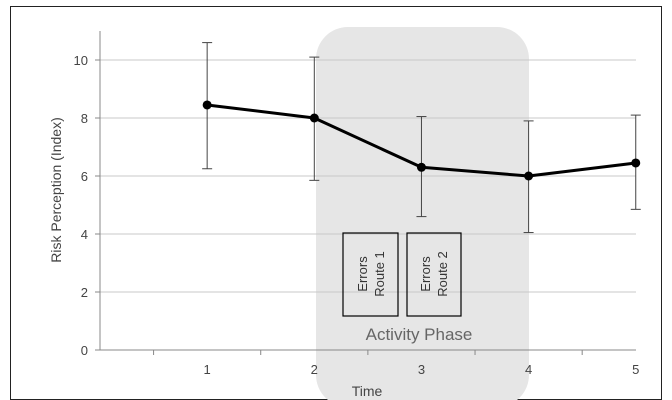 Image resolution: width=672 pixels, height=400 pixels. I want to click on x-tick-label-4: 4, so click(528, 369).